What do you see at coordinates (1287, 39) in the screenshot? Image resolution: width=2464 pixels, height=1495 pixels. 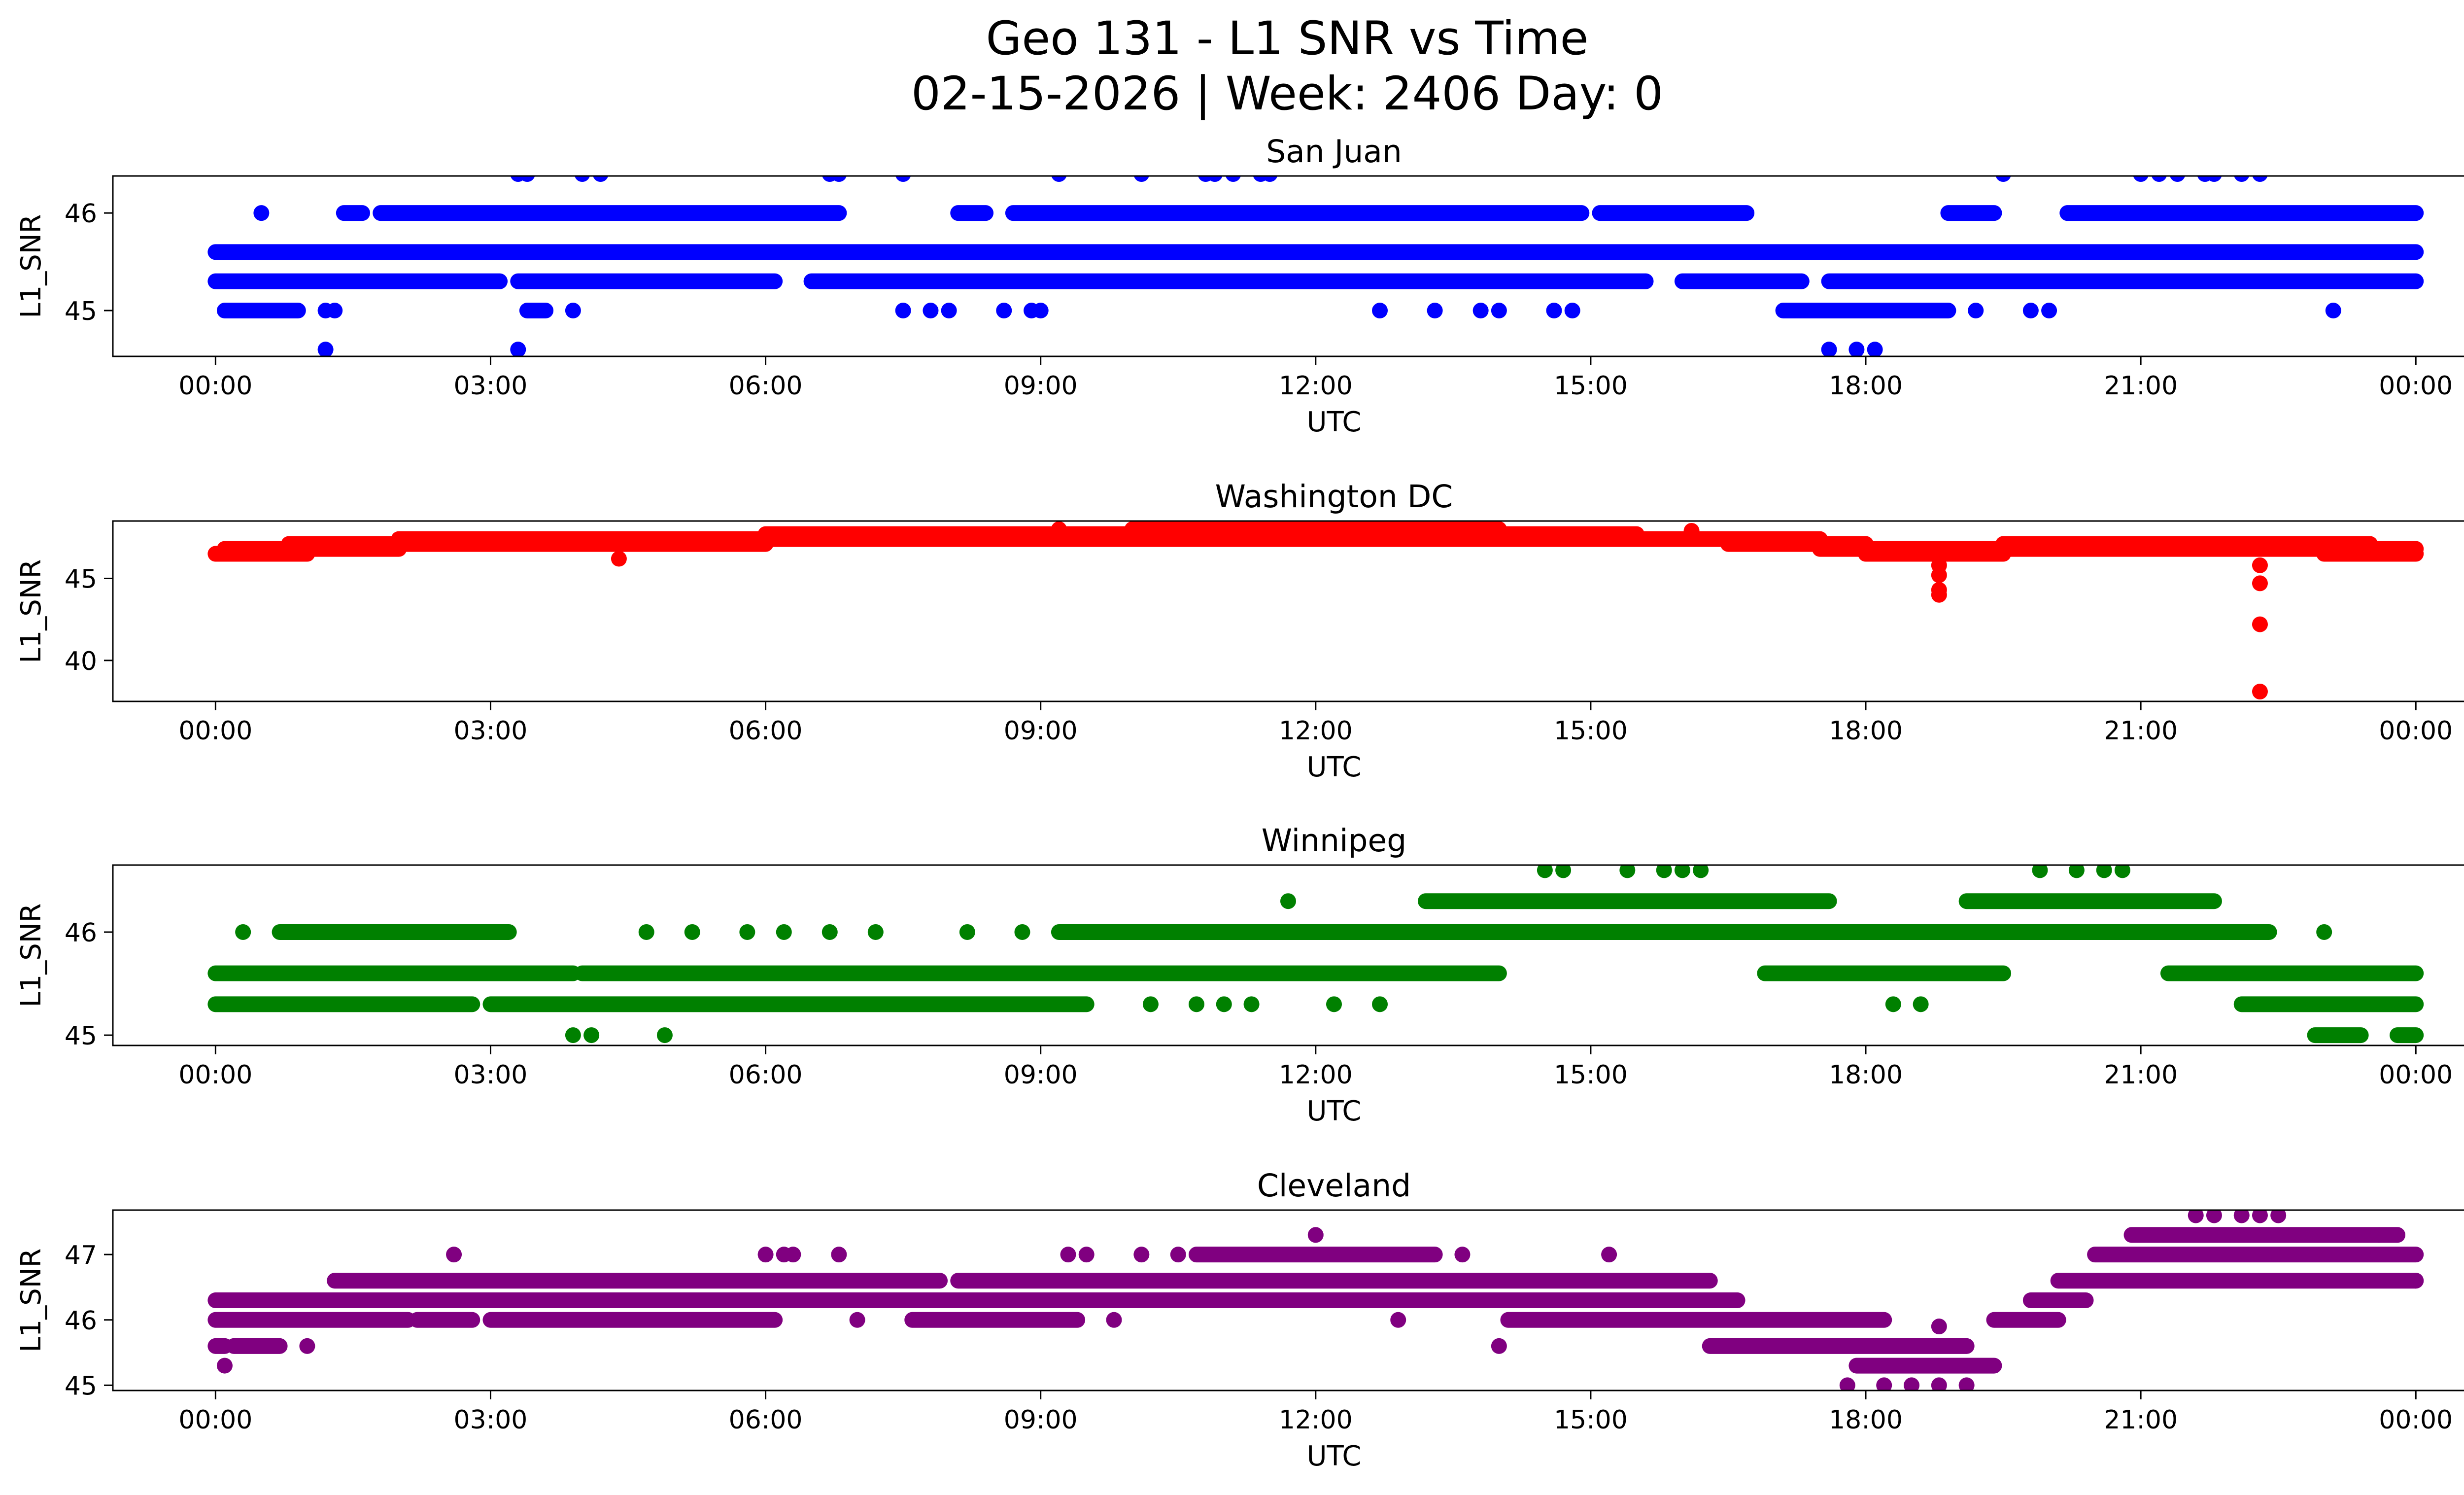 I see `figure-title-line1: Geo 131 - L1 SNR vs Time` at bounding box center [1287, 39].